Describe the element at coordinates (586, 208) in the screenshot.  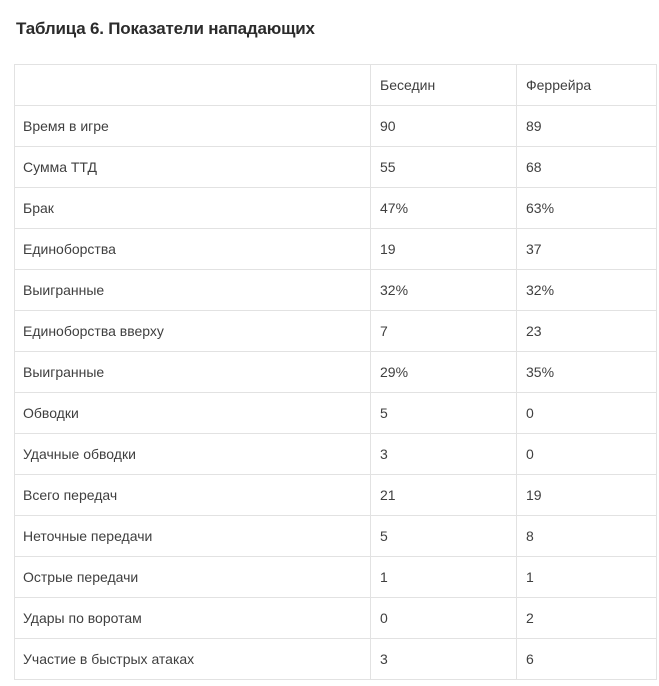
I see `ferreira-value-cell: 63%` at that location.